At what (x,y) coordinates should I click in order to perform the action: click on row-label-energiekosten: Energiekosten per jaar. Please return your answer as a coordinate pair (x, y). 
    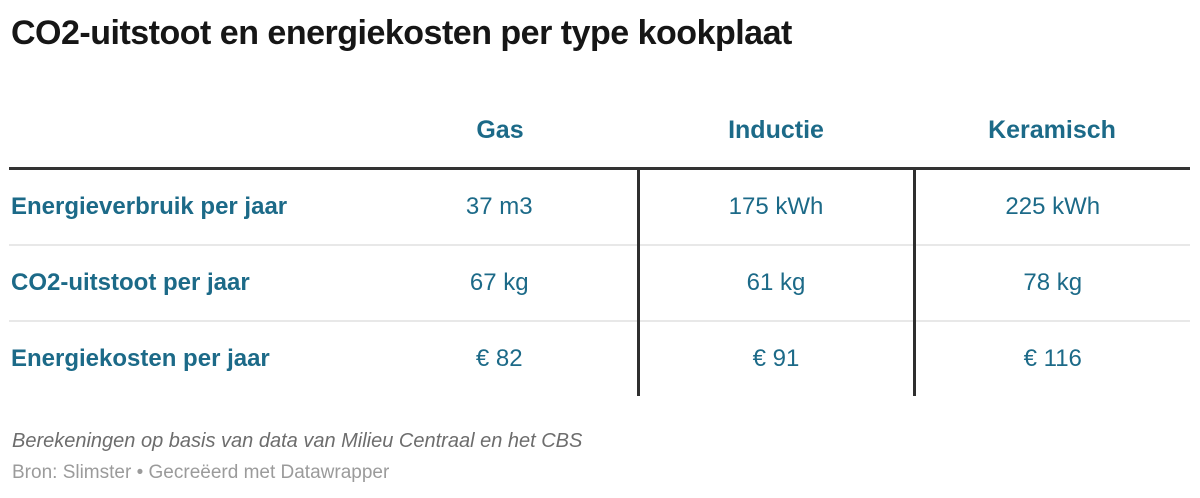
    Looking at the image, I should click on (185, 357).